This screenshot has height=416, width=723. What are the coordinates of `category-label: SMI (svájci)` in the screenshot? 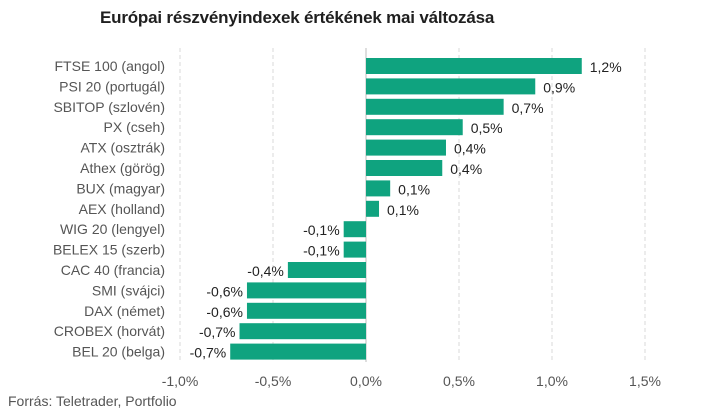 It's located at (128, 290).